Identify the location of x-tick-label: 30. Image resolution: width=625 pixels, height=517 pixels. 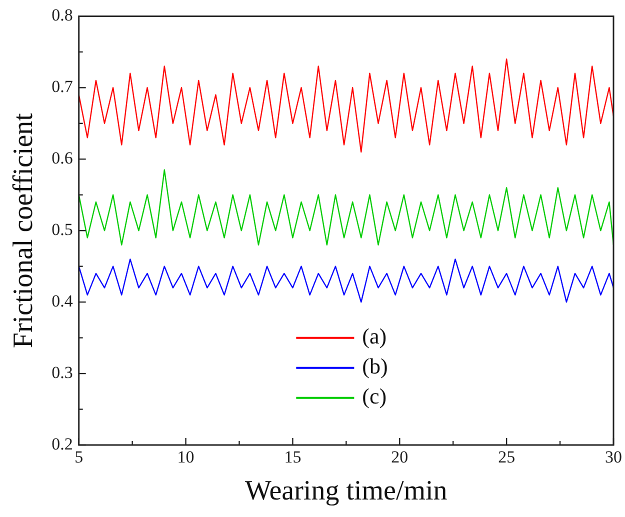
(613, 457).